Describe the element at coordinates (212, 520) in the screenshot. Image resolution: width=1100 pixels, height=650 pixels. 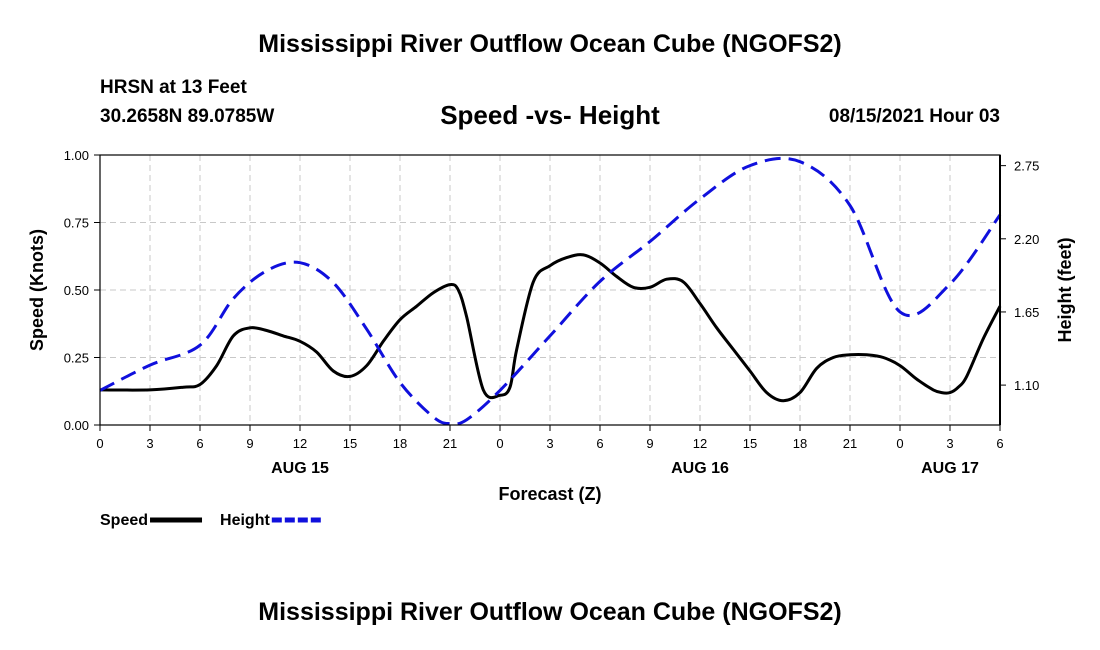
I see `legend: Speed Height` at that location.